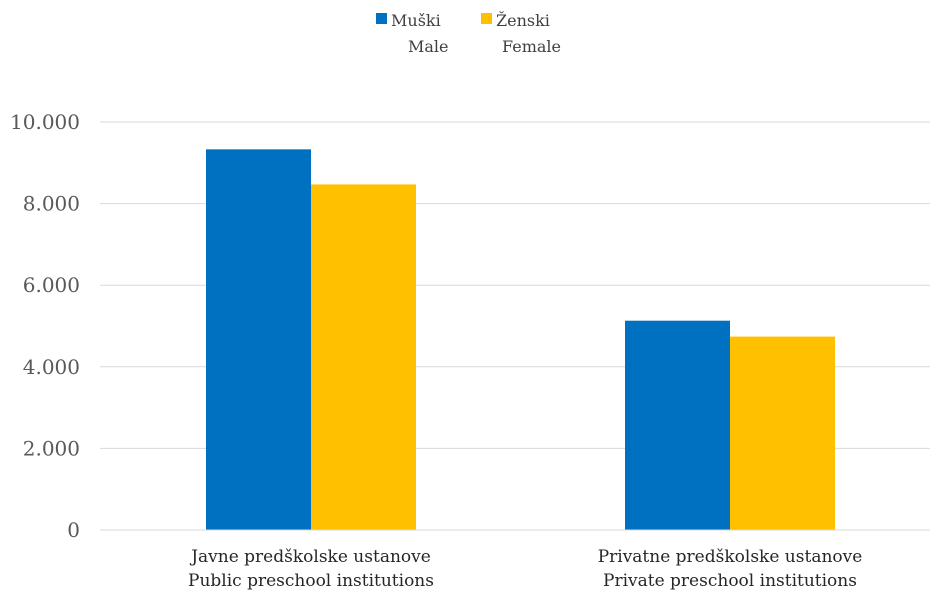 The image size is (930, 591). Describe the element at coordinates (51, 448) in the screenshot. I see `y-tick-label: 2.000` at that location.